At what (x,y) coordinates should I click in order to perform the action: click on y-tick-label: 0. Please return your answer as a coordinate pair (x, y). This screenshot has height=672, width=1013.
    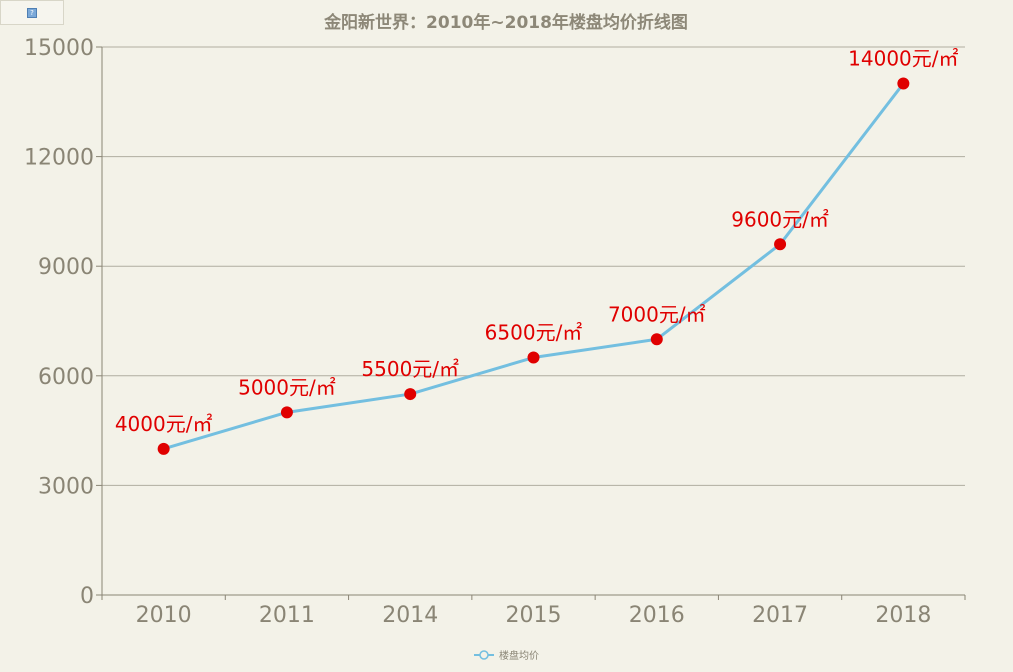
    Looking at the image, I should click on (87, 596).